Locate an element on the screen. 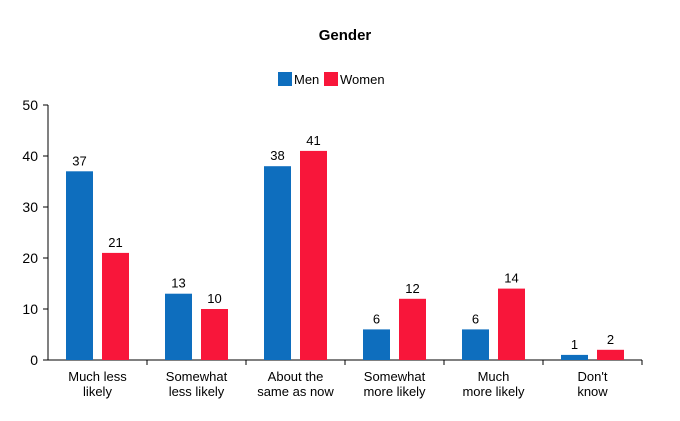 Image resolution: width=680 pixels, height=421 pixels. y-axis: 0 10 20 30 40 50 is located at coordinates (35, 232).